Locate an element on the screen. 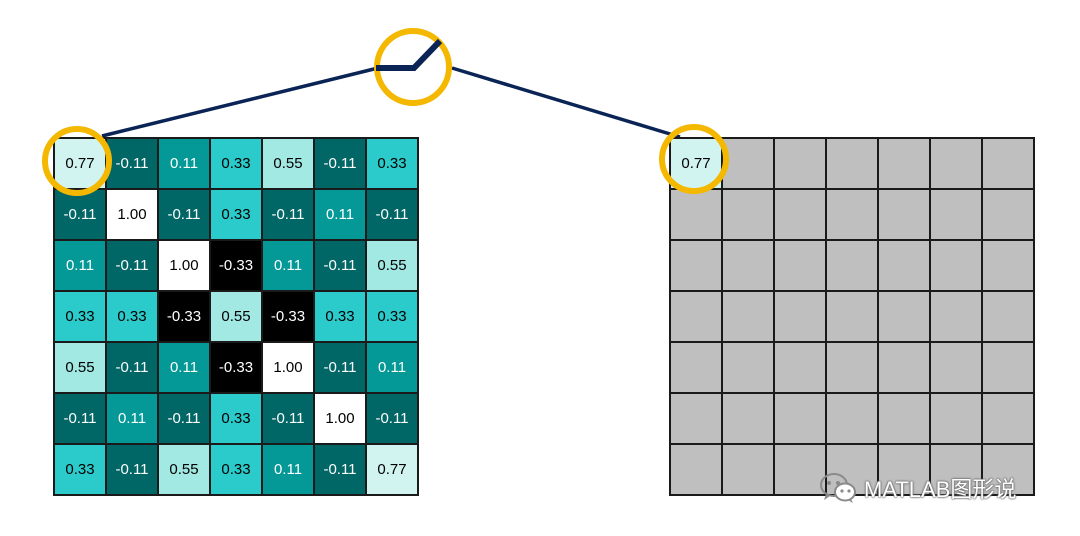 This screenshot has height=536, width=1080. watermark: MATLAB图形说 is located at coordinates (917, 488).